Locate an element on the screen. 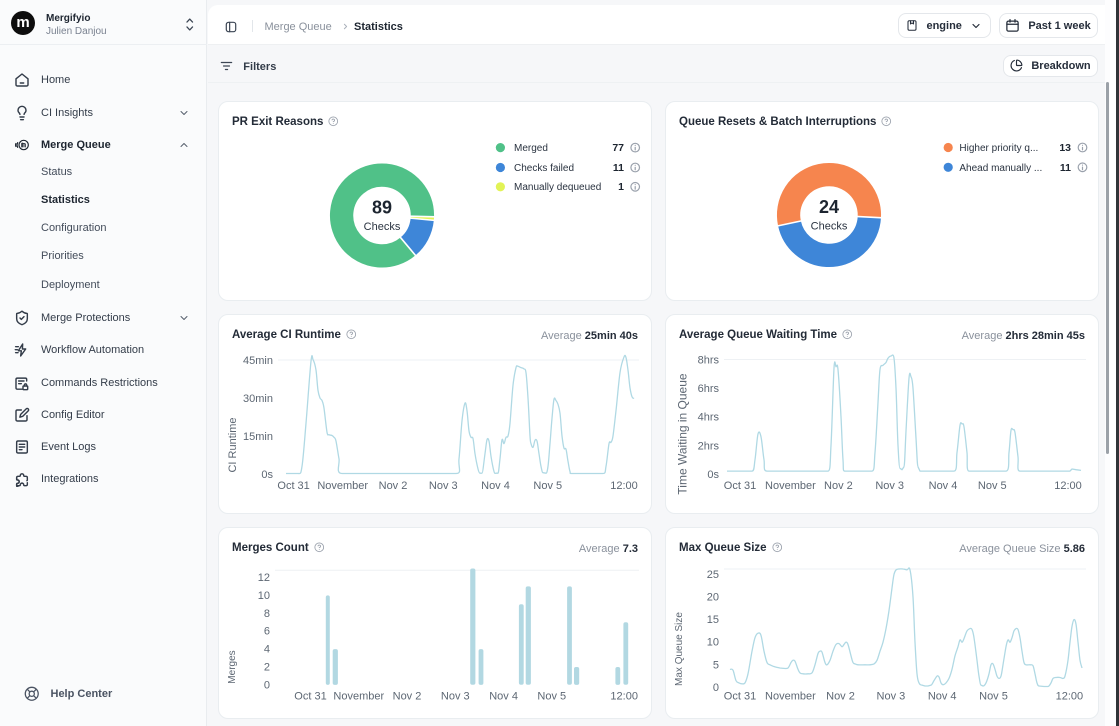  svg-text: 30min is located at coordinates (258, 399).